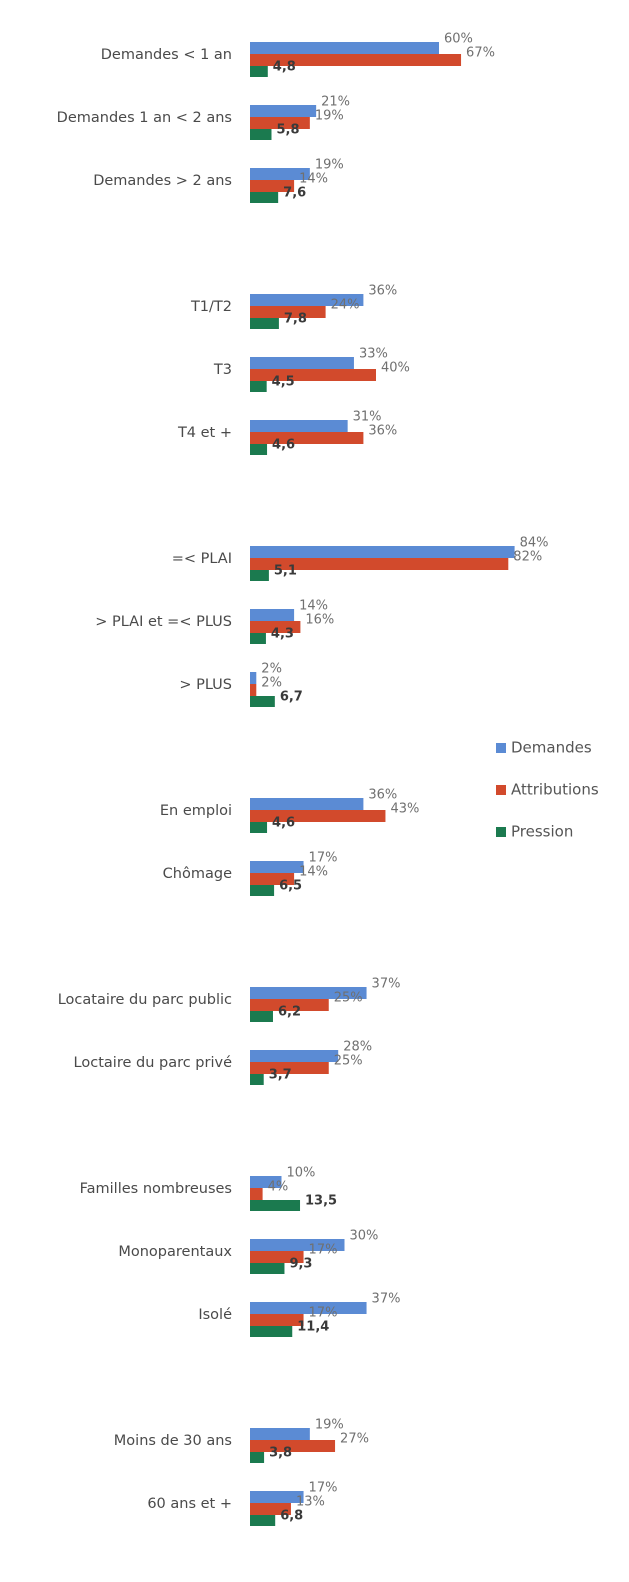  What do you see at coordinates (144, 118) in the screenshot?
I see `category-label: Demandes 1 an < 2 ans` at bounding box center [144, 118].